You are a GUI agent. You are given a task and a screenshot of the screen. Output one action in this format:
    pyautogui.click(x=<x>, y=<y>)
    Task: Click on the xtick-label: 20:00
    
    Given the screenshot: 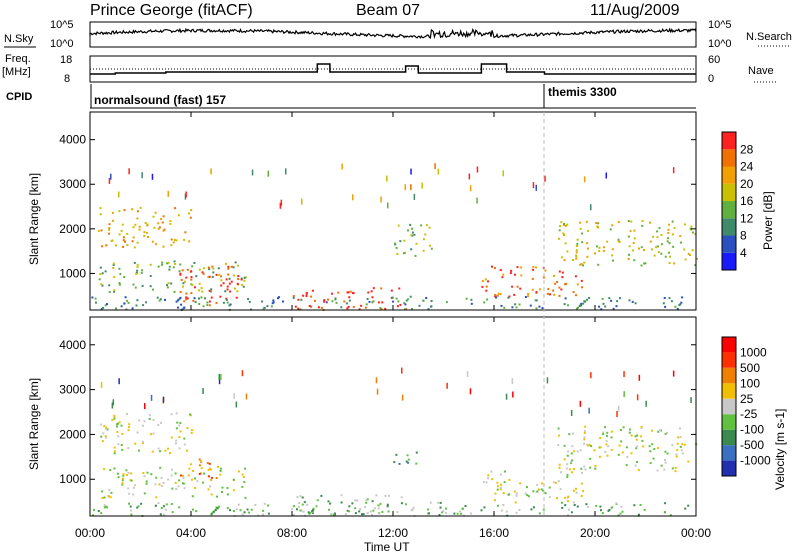 What is the action you would take?
    pyautogui.click(x=595, y=533)
    